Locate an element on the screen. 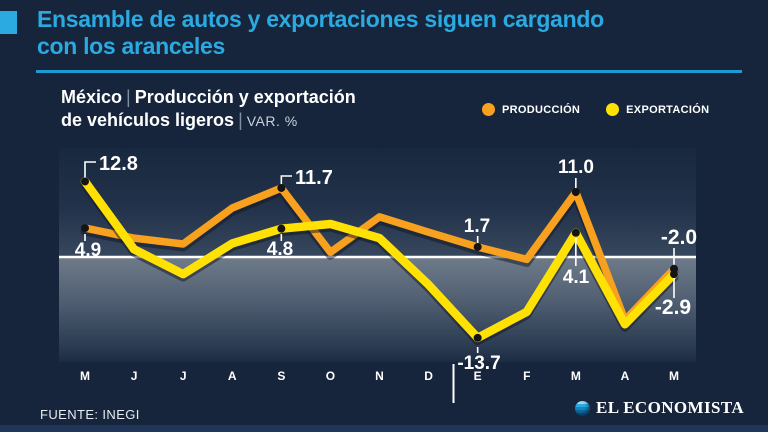 The image size is (768, 432). legend-label-produccion: PRODUCCIÓN is located at coordinates (541, 109).